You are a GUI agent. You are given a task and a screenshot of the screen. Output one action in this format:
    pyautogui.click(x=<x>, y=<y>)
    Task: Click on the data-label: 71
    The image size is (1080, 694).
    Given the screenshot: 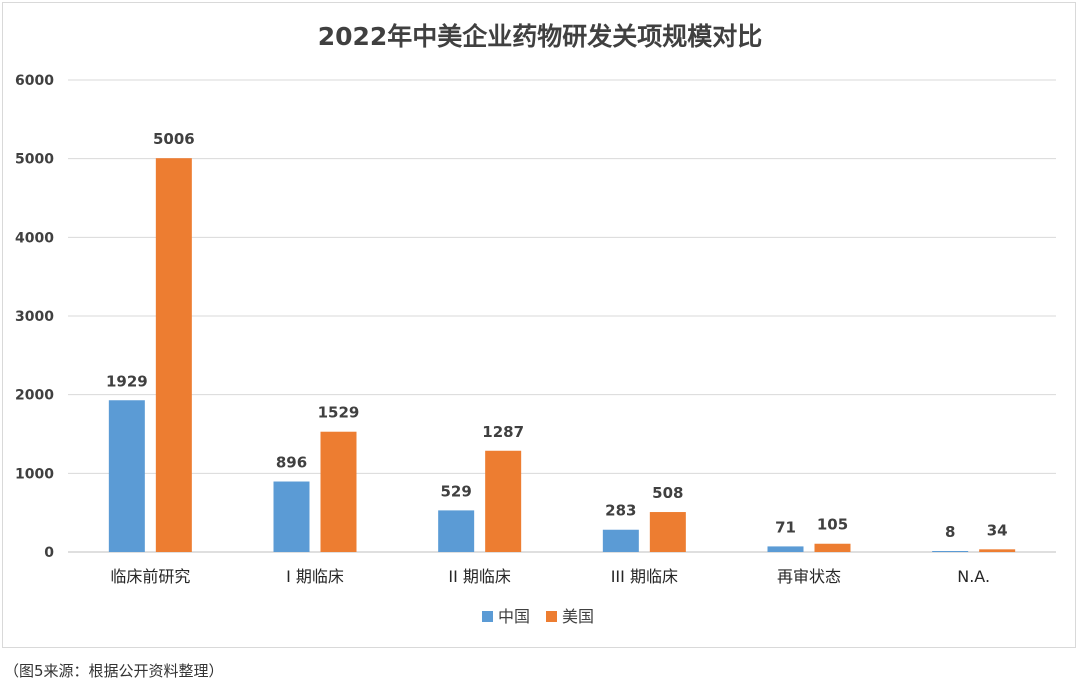 What is the action you would take?
    pyautogui.click(x=785, y=527)
    